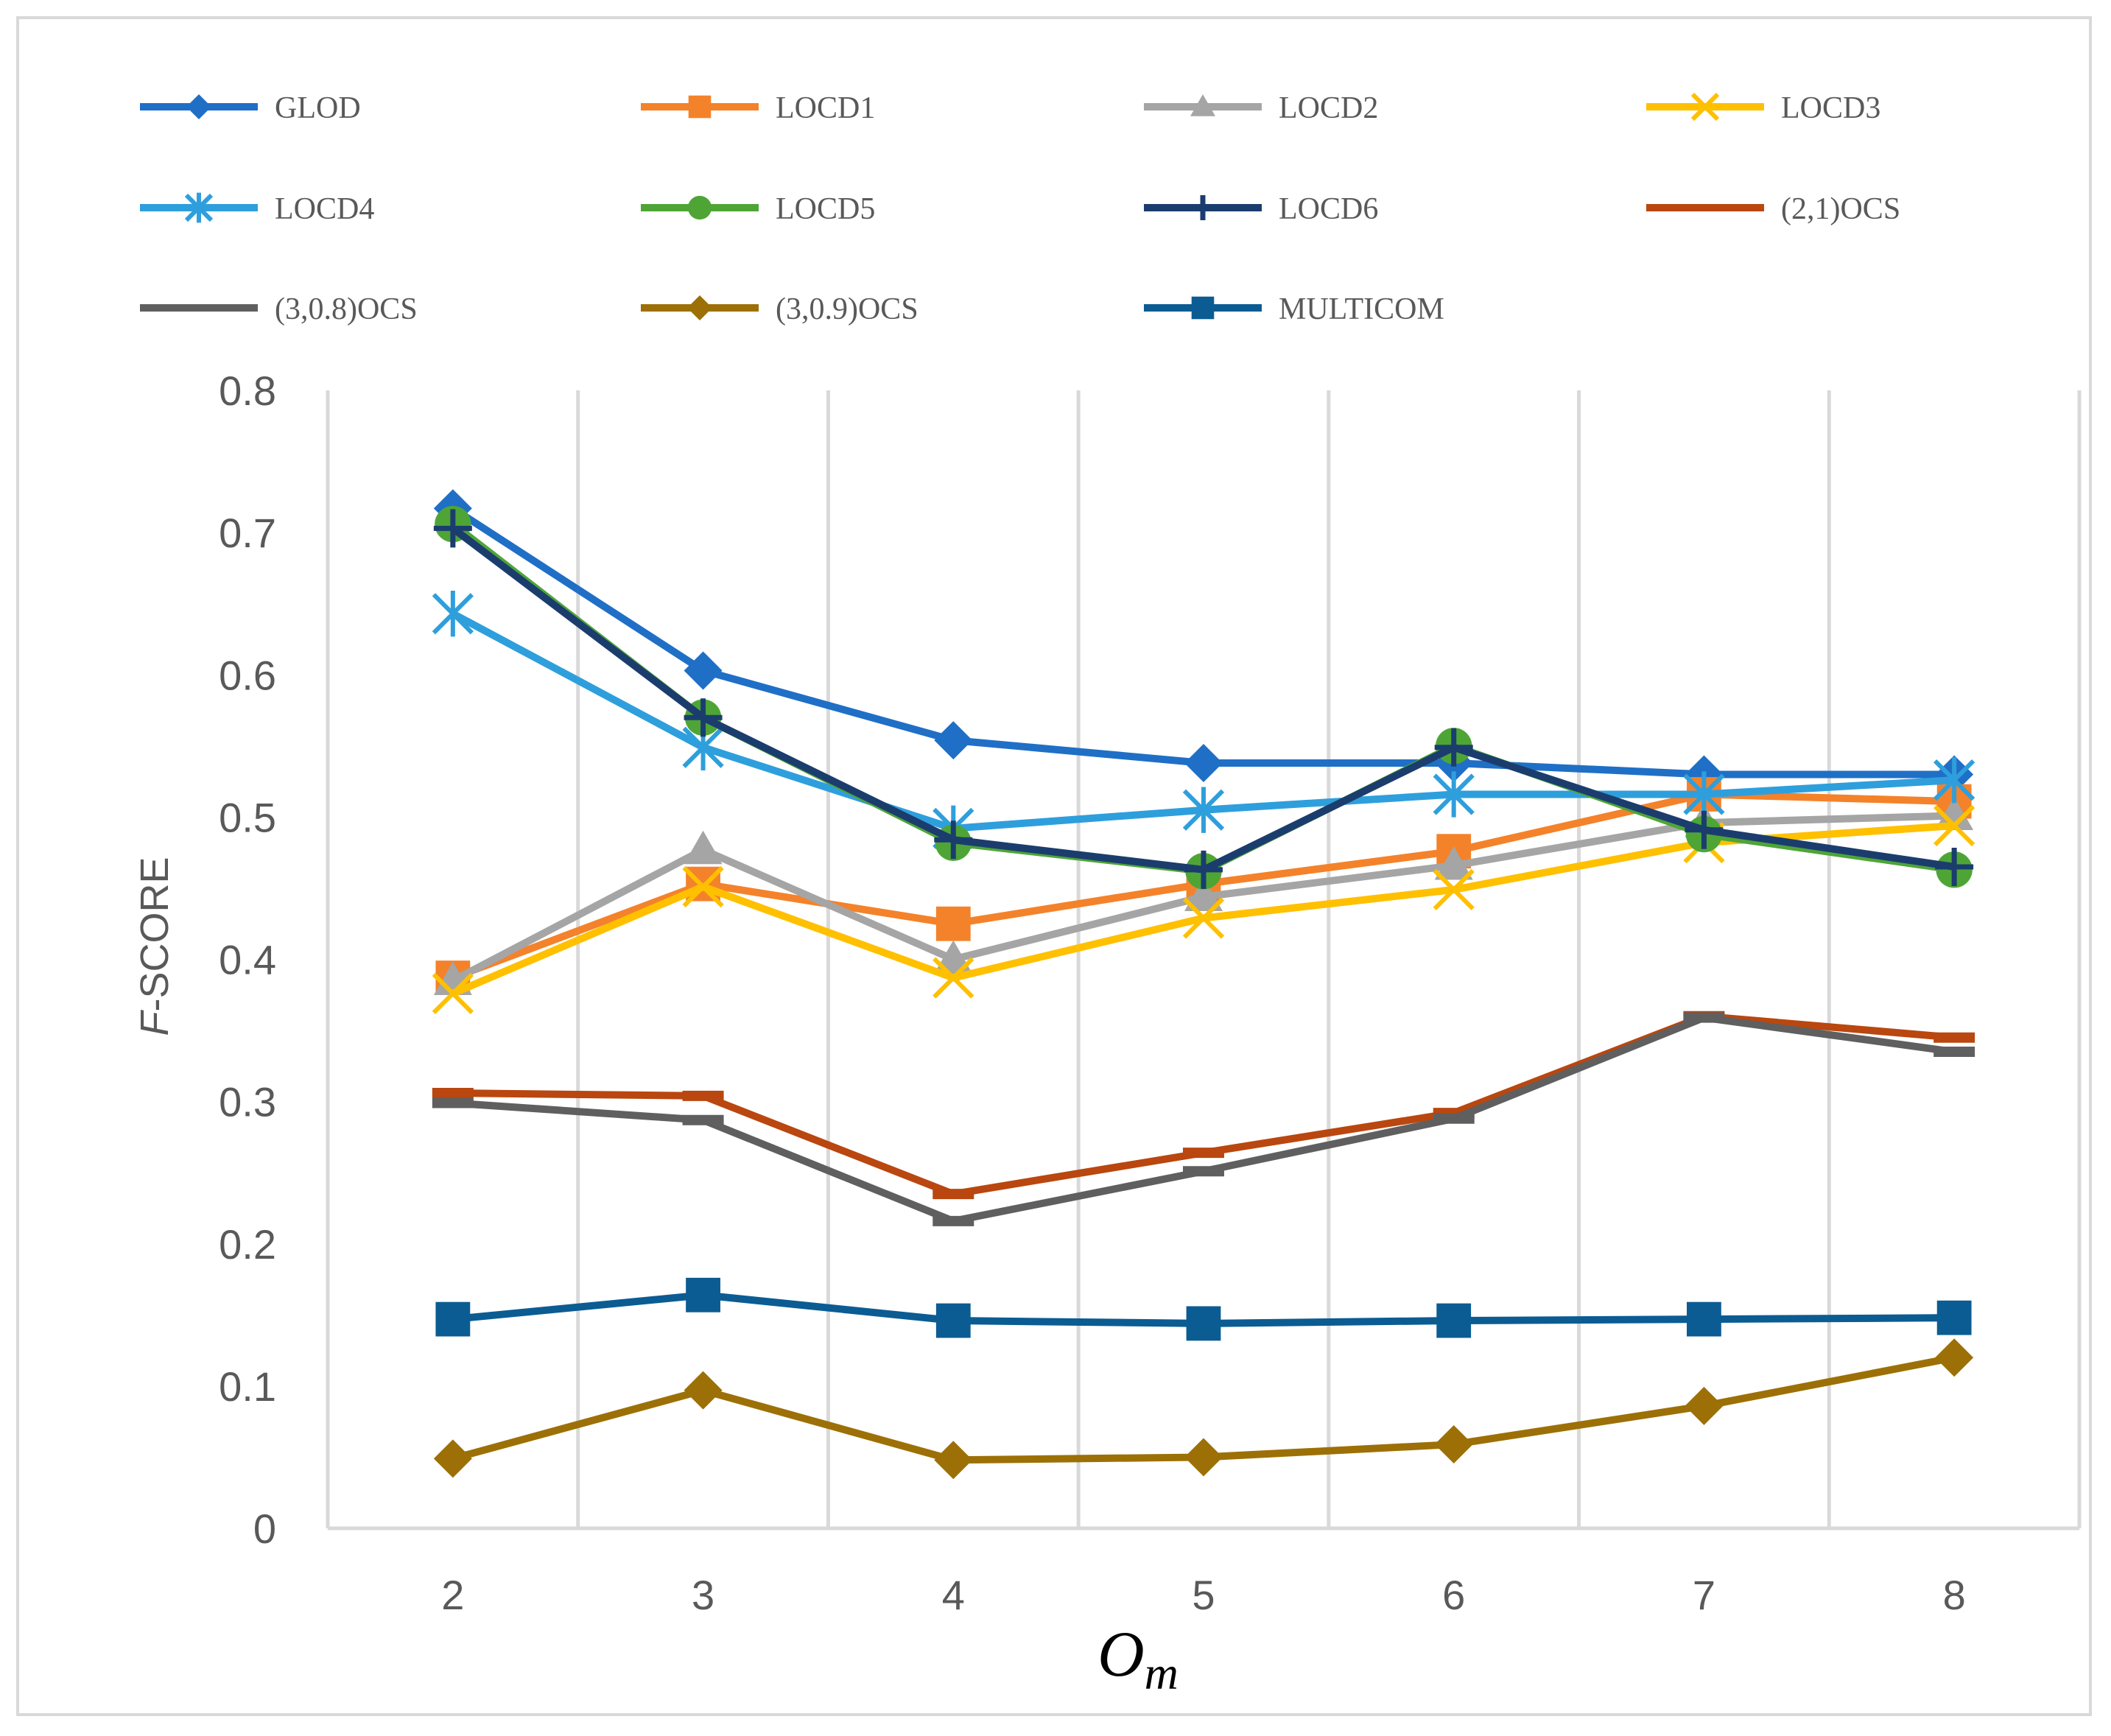 The height and width of the screenshot is (1736, 2111). I want to click on y-axis-label-rest: -SCORE, so click(155, 934).